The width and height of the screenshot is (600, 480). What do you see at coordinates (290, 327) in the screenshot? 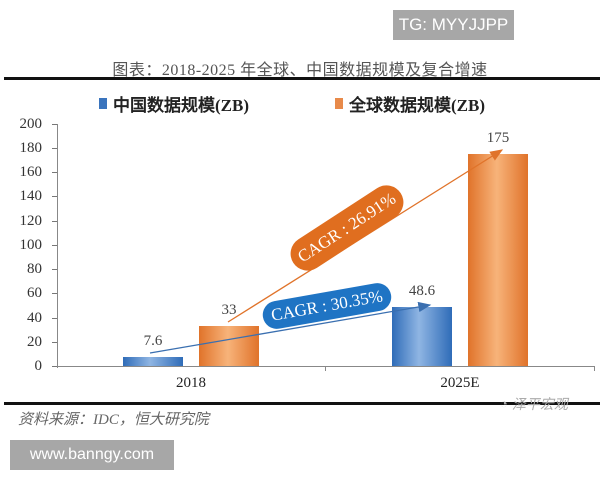
I see `arrow-china-growth-icon` at bounding box center [290, 327].